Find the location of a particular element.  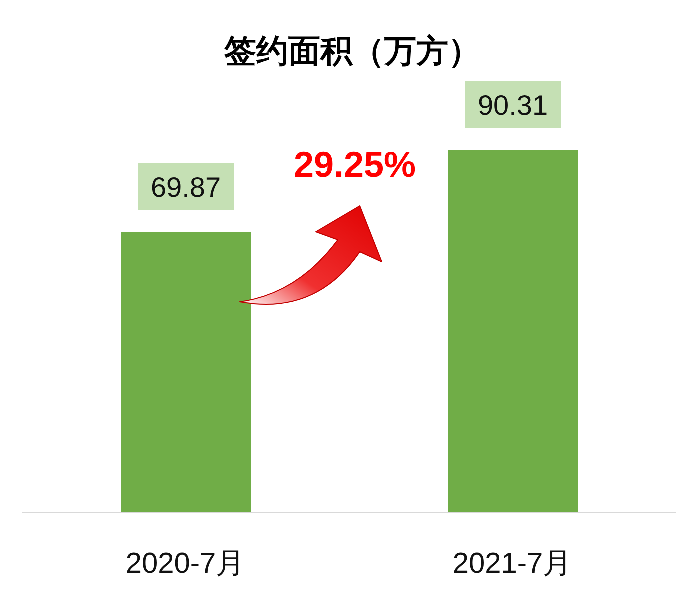

x-tick-label: 2020-7月 is located at coordinates (186, 564).